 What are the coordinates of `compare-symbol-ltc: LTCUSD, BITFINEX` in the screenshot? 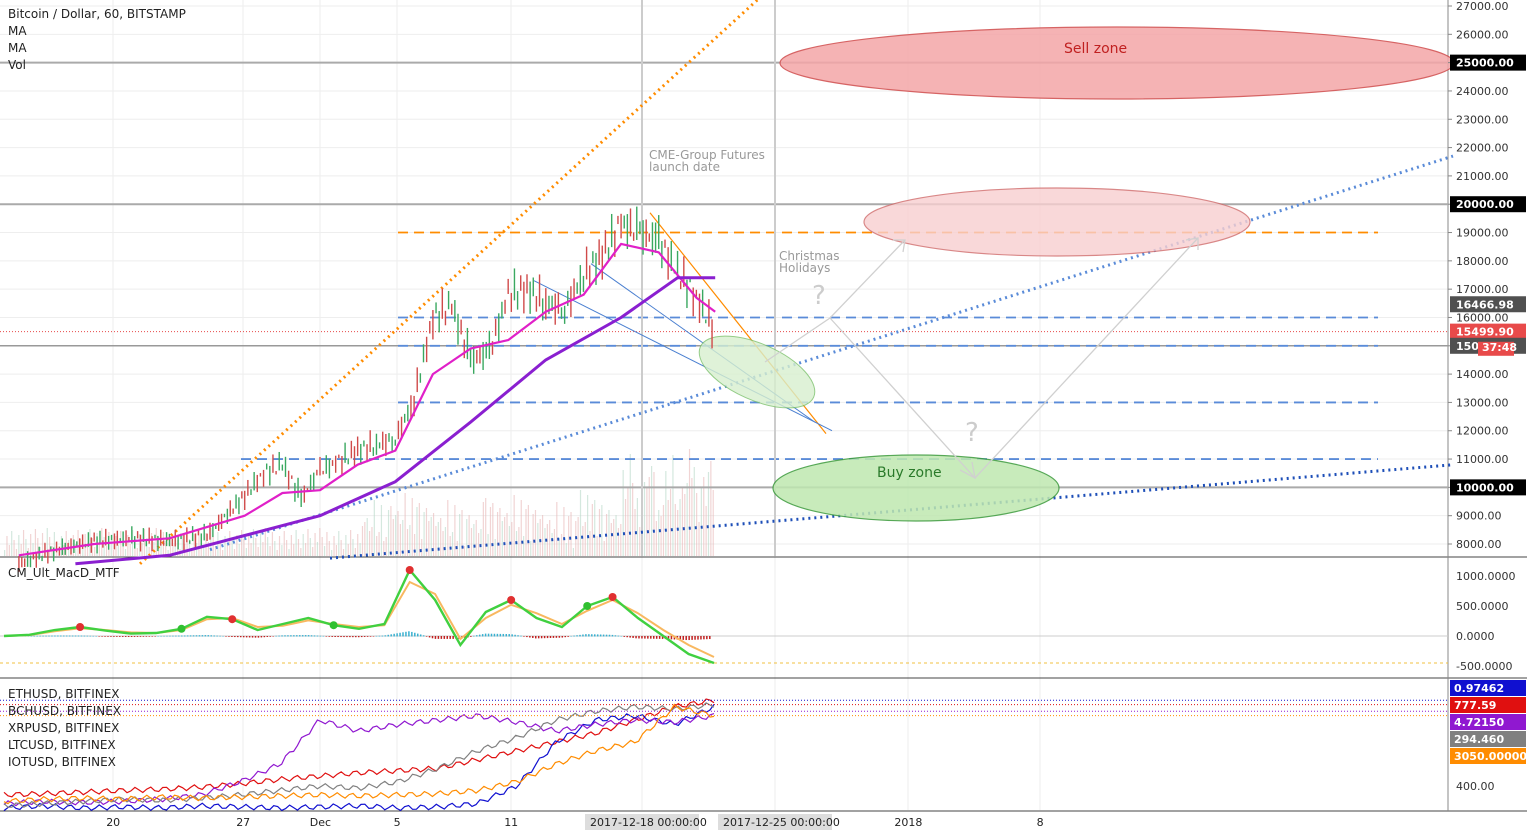 It's located at (62, 745).